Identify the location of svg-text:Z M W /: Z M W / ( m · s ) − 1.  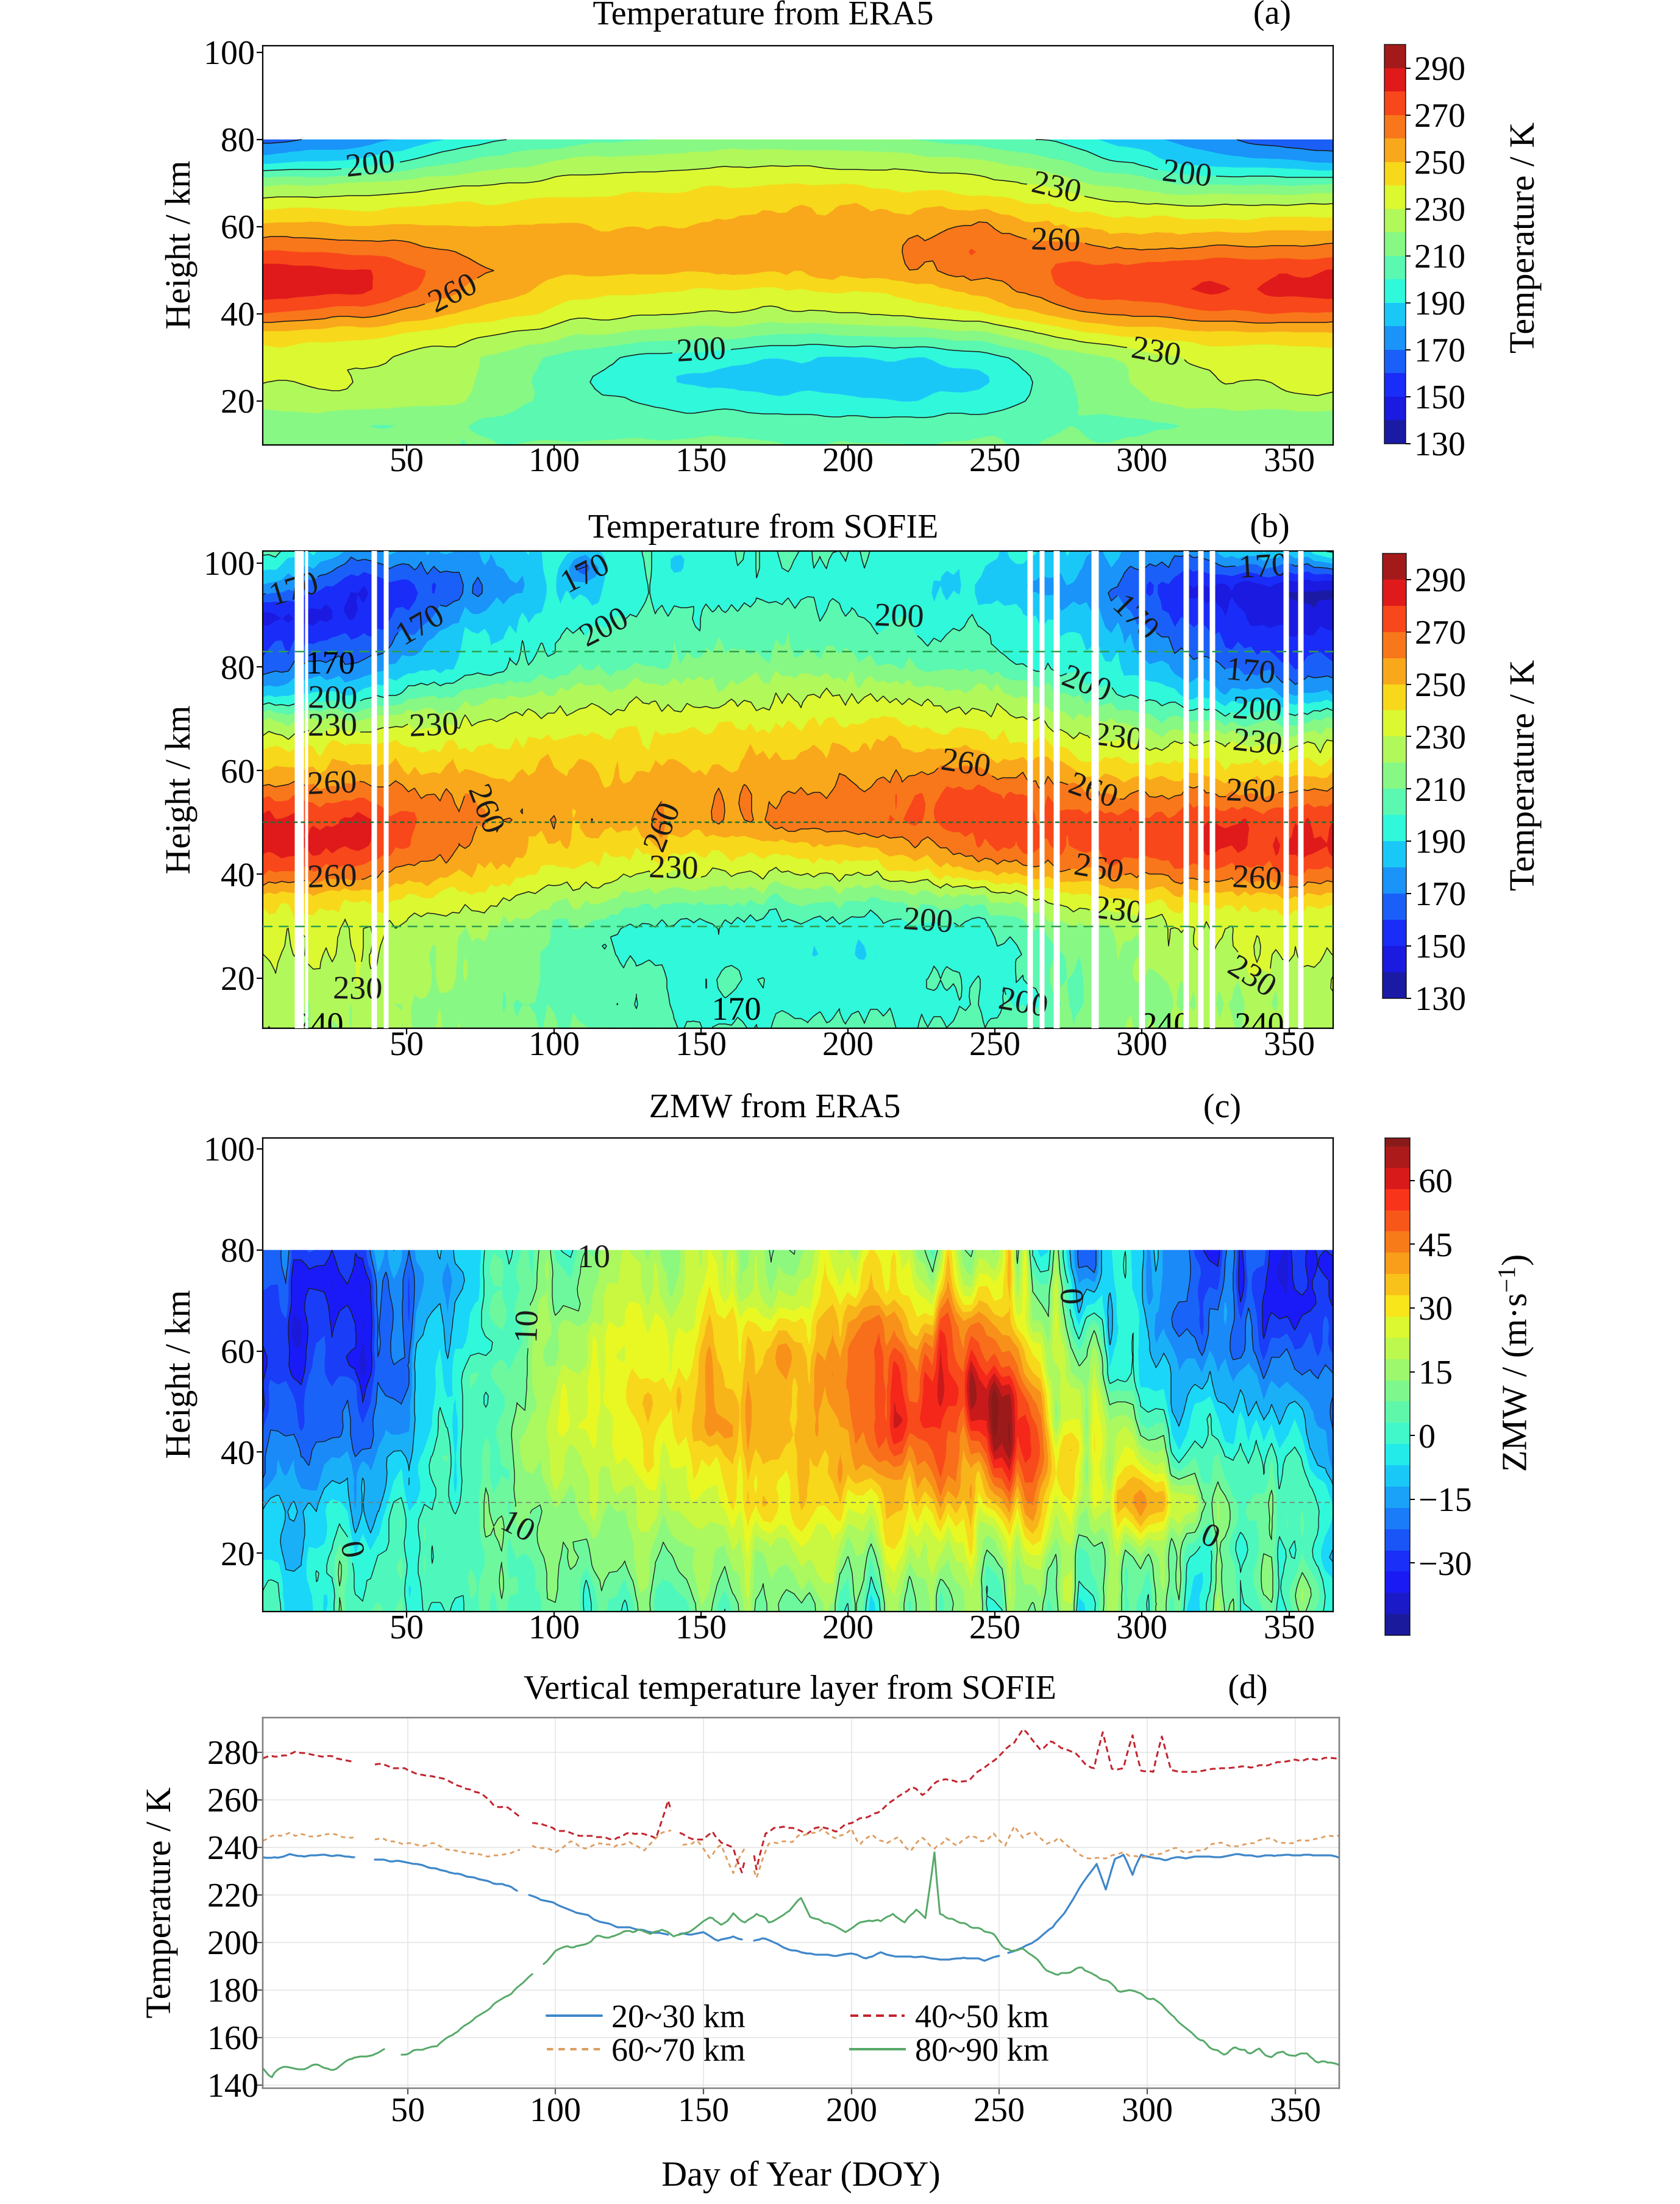
(1513, 1362).